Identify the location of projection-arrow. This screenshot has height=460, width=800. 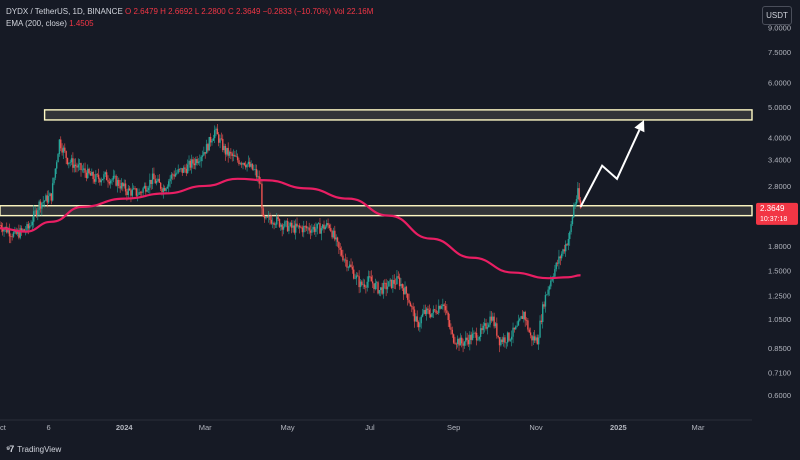
(610, 168).